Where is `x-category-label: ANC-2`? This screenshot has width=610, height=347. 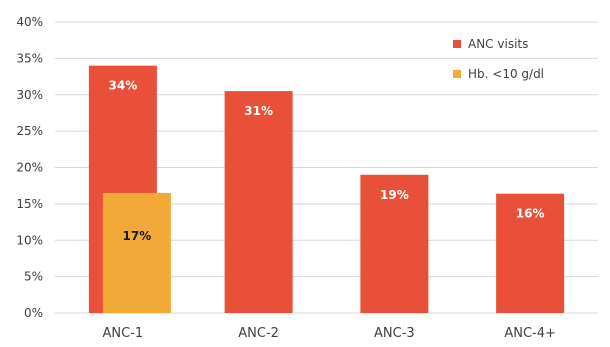 x-category-label: ANC-2 is located at coordinates (258, 333).